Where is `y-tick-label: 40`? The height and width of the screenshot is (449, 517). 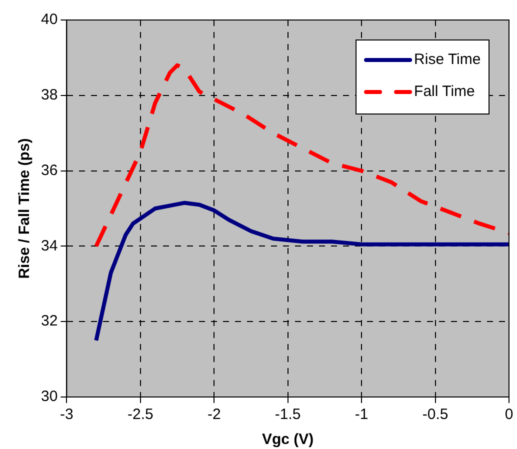
y-tick-label: 40 is located at coordinates (49, 19).